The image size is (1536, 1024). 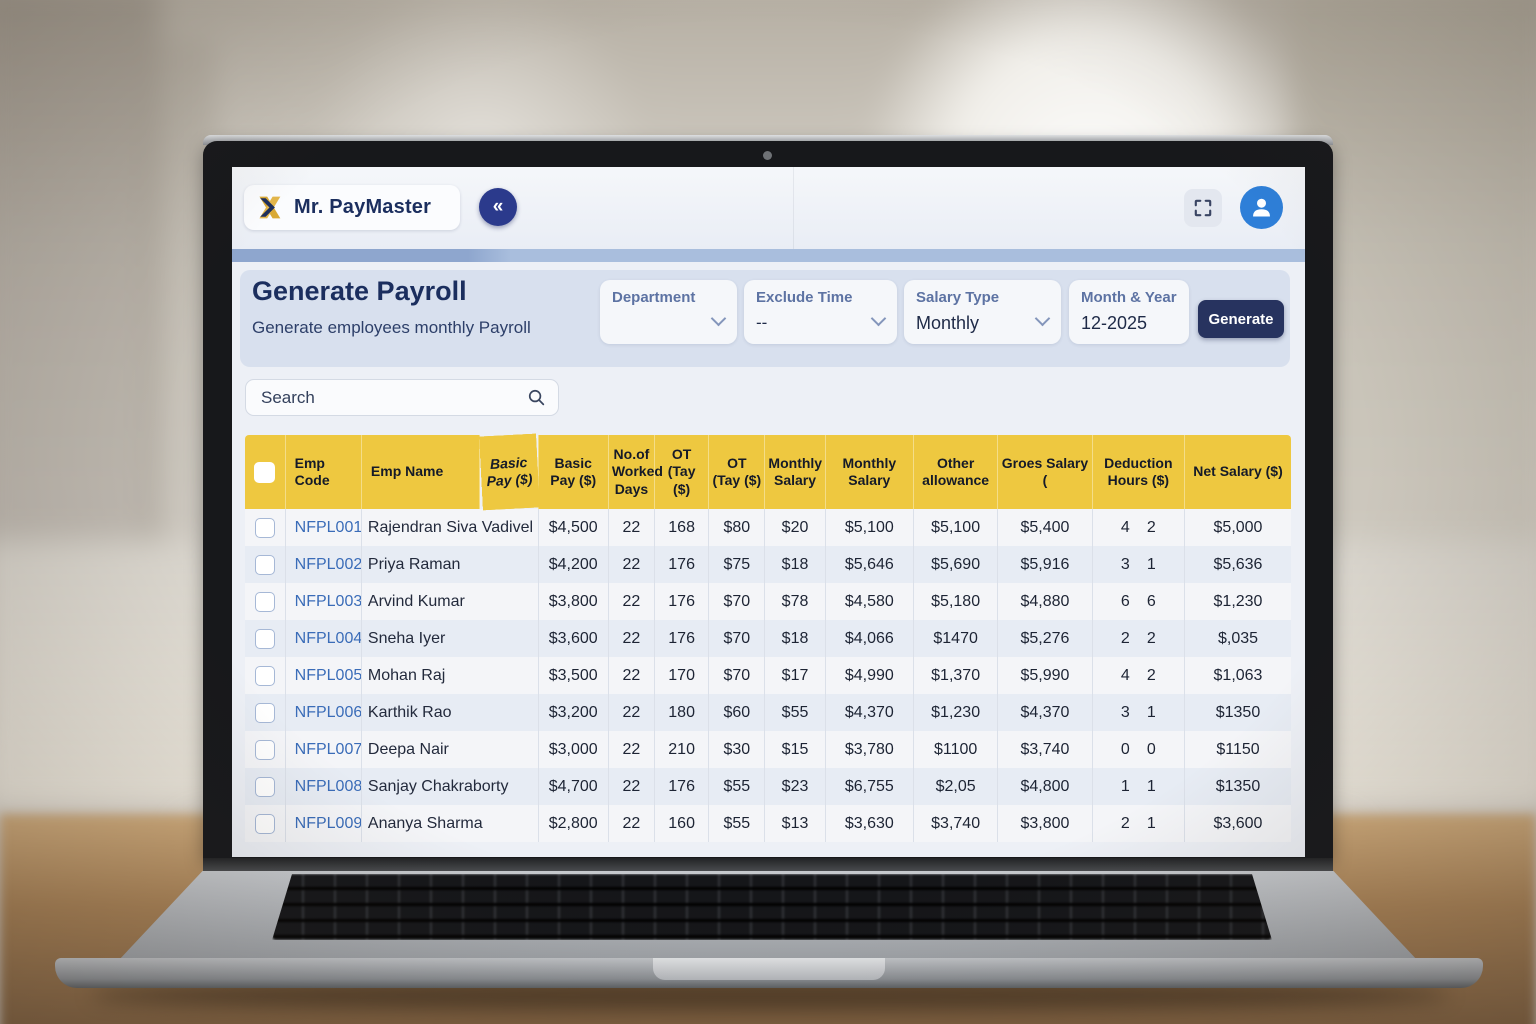 What do you see at coordinates (668, 312) in the screenshot?
I see `department-dropdown: Department` at bounding box center [668, 312].